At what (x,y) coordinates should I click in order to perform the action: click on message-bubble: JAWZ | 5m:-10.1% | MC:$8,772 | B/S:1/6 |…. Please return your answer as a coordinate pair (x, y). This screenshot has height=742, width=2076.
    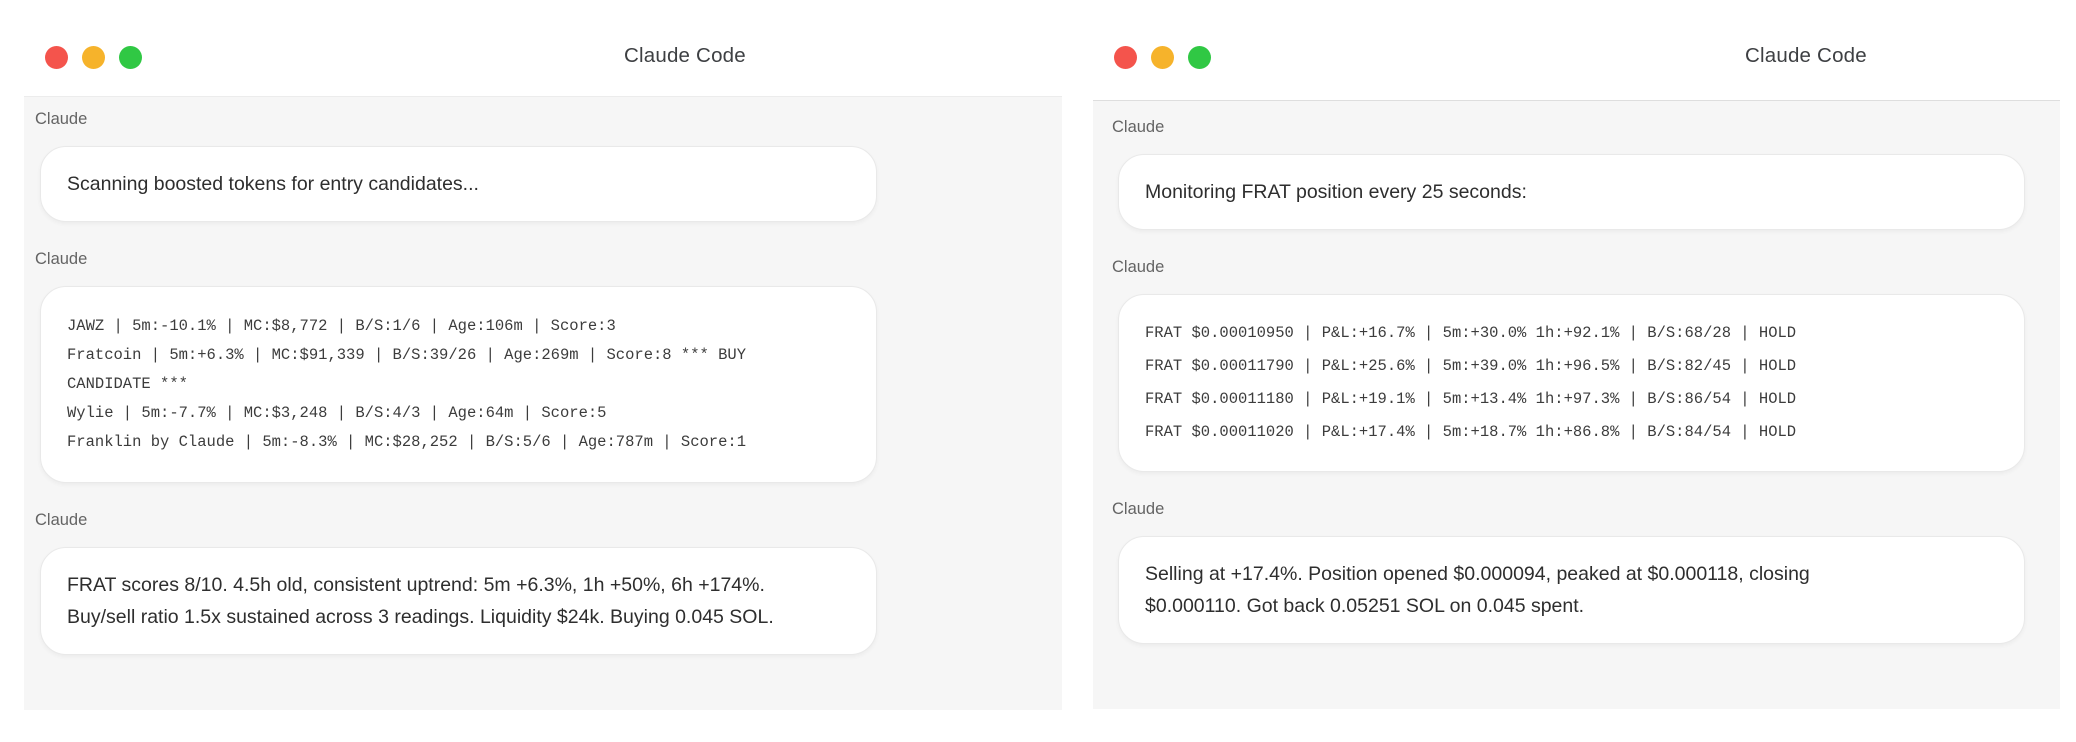
    Looking at the image, I should click on (458, 384).